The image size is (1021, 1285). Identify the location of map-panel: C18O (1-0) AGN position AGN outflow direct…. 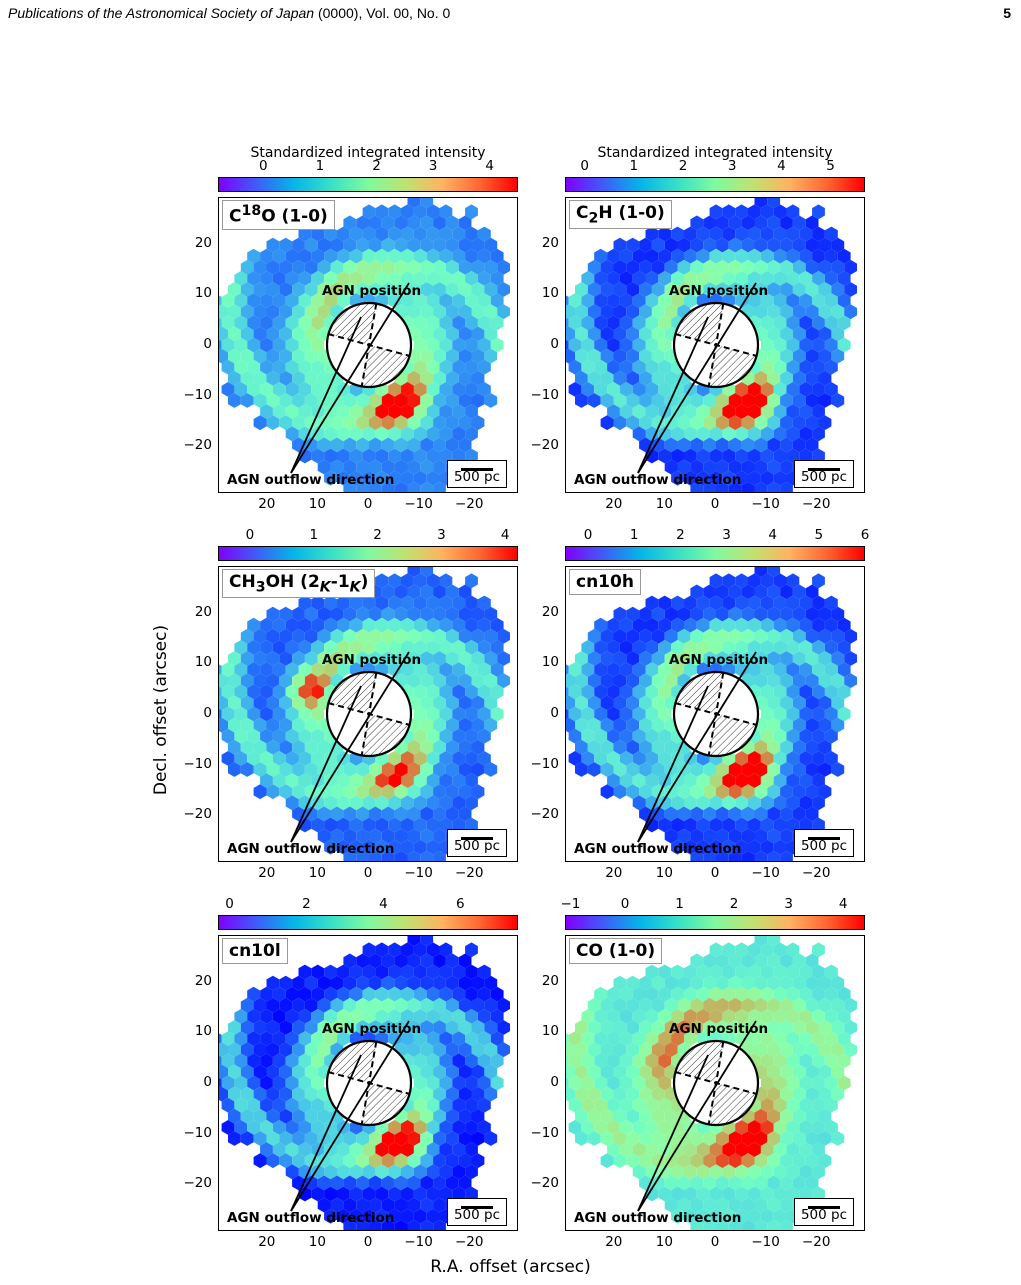
(368, 345).